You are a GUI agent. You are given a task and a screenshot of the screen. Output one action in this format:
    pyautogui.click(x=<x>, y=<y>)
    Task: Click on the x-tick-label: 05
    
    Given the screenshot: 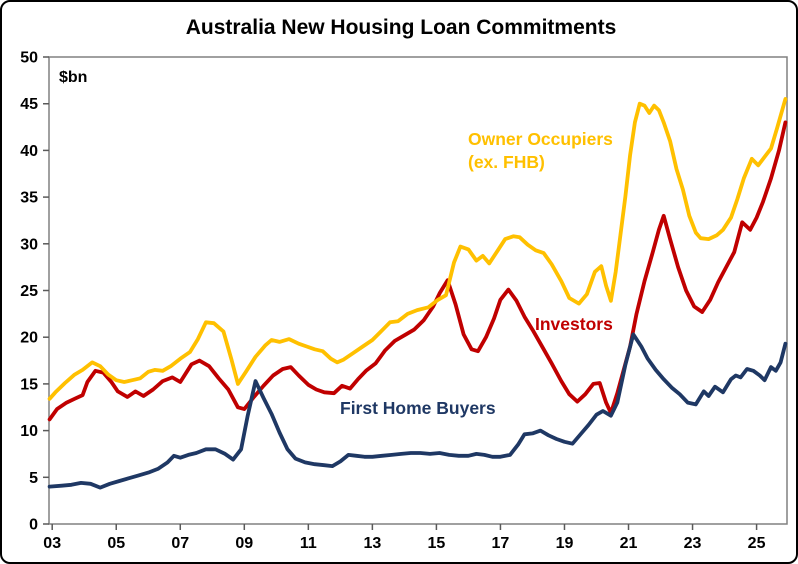 What is the action you would take?
    pyautogui.click(x=116, y=543)
    